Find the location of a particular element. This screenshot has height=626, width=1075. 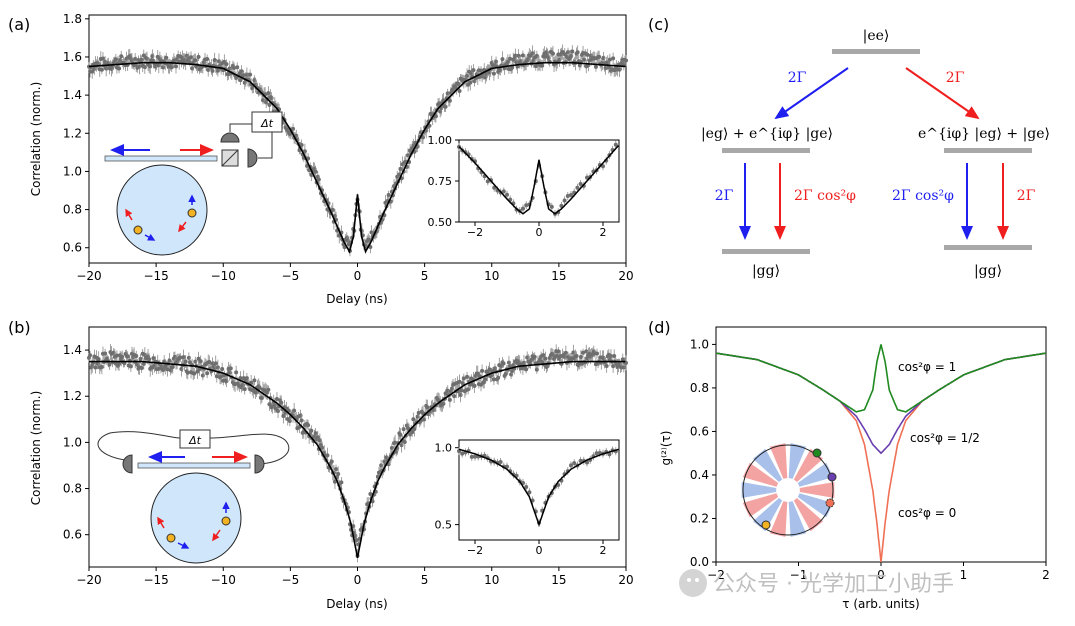

panel-label-c: (c) is located at coordinates (658, 24).